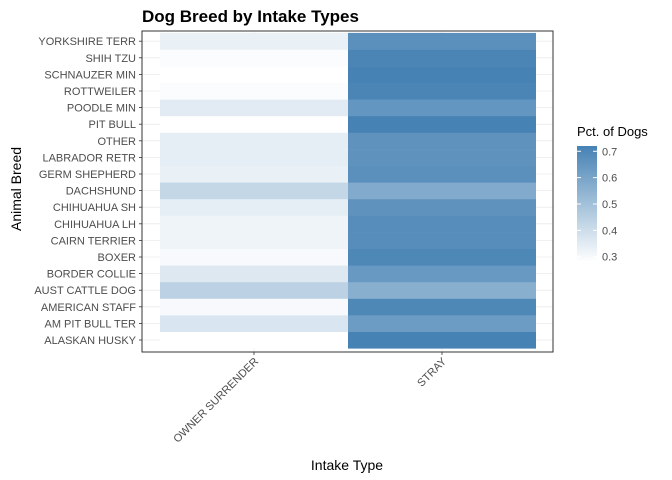  Describe the element at coordinates (609, 179) in the screenshot. I see `legend-tick-label: 0.6` at that location.